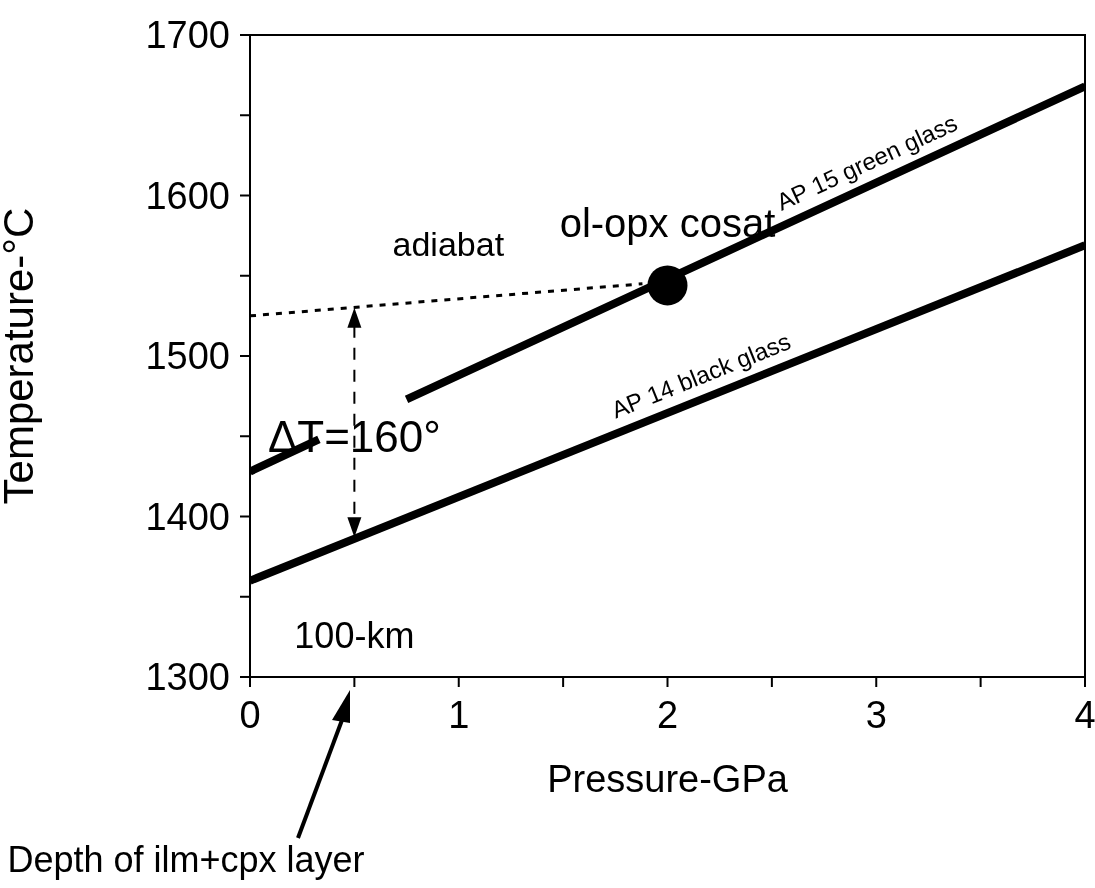  Describe the element at coordinates (668, 778) in the screenshot. I see `x-axis-title: Pressure-GPa` at that location.